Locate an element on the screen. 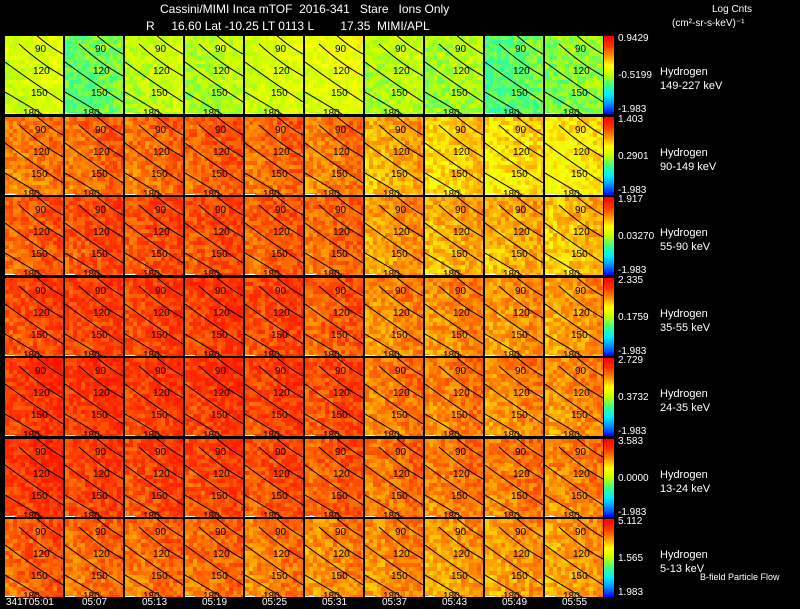 The height and width of the screenshot is (609, 800). heatmap-panel: 90 120 150 180 is located at coordinates (214, 155).